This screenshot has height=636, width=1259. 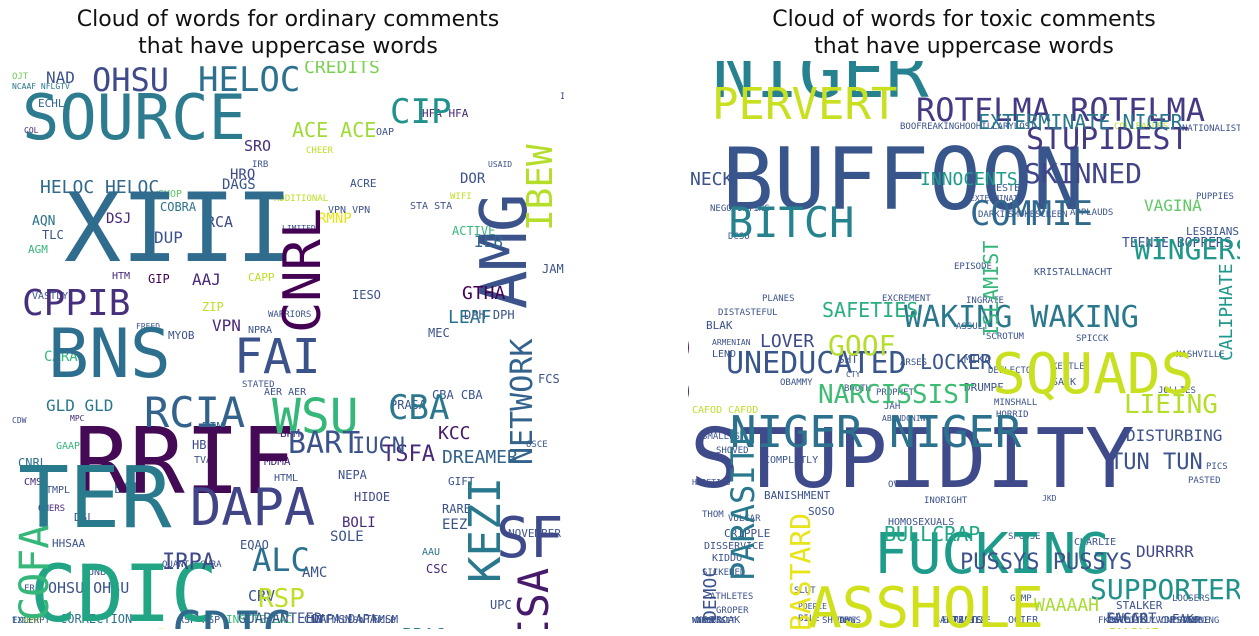 I want to click on ordinary-cloud-word: HELOC, so click(x=249, y=80).